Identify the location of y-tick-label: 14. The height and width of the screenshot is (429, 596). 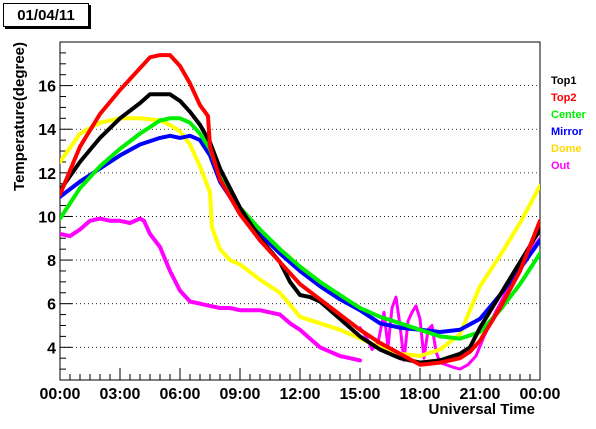
(47, 130).